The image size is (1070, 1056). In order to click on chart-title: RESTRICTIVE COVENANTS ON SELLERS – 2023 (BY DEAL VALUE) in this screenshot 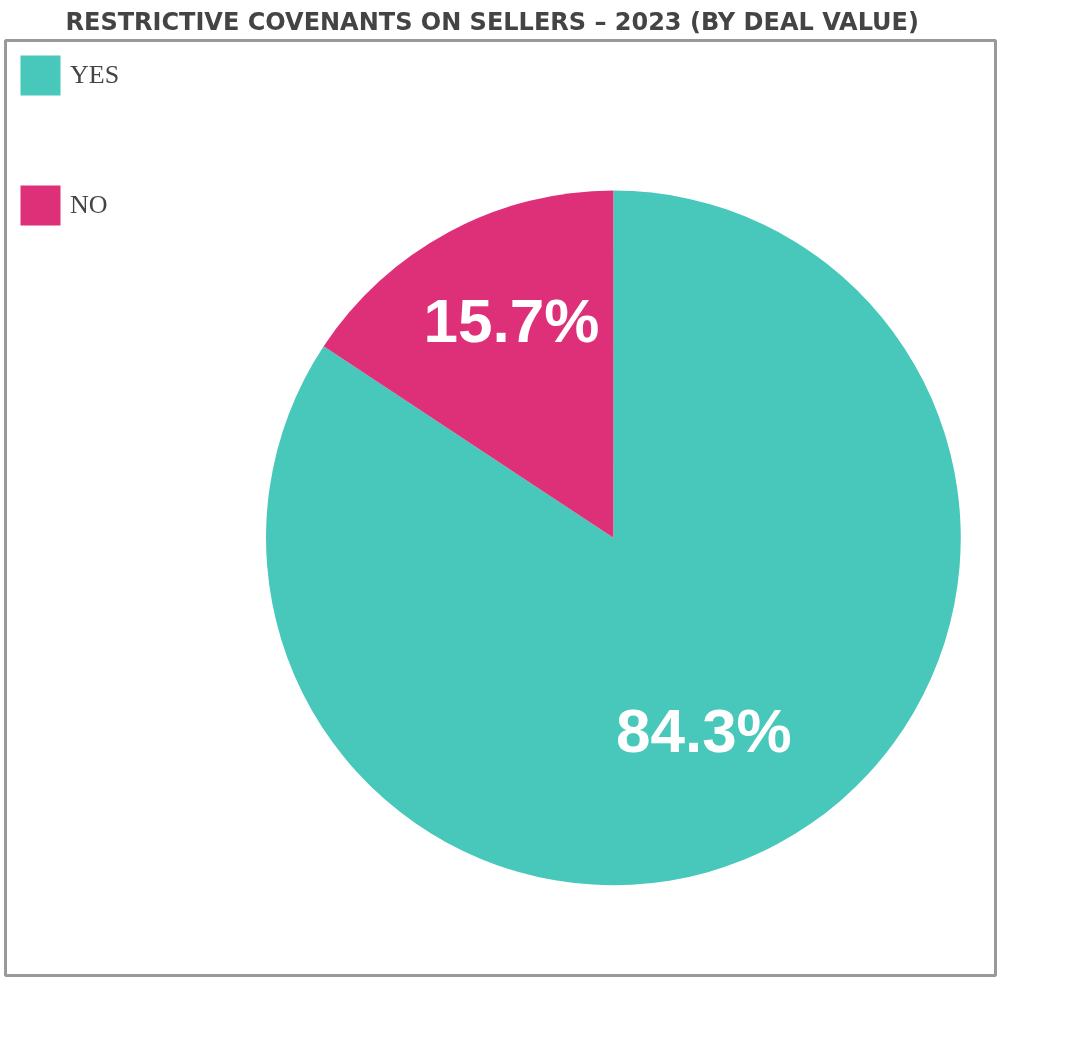, I will do `click(492, 21)`.